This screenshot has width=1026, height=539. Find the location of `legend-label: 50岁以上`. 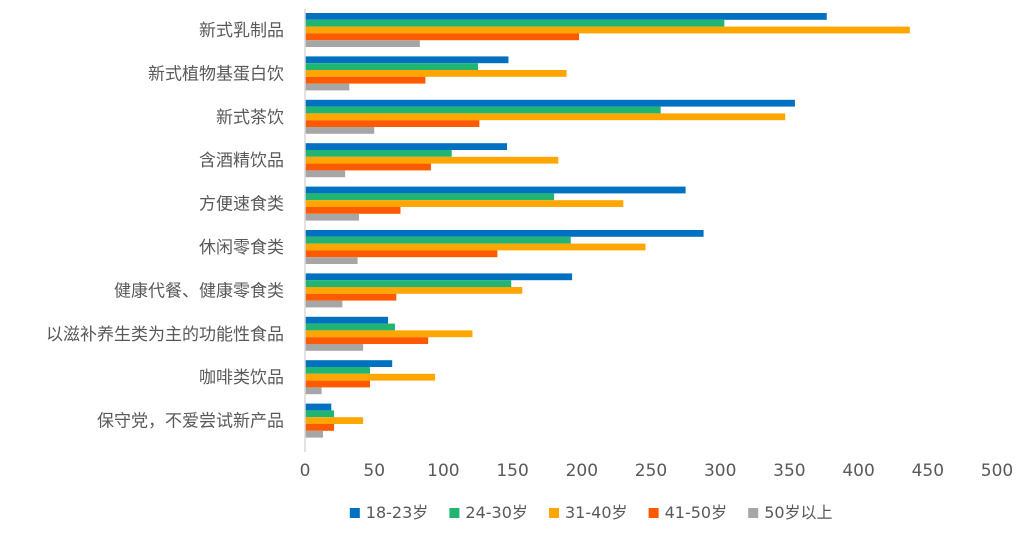

legend-label: 50岁以上 is located at coordinates (798, 512).